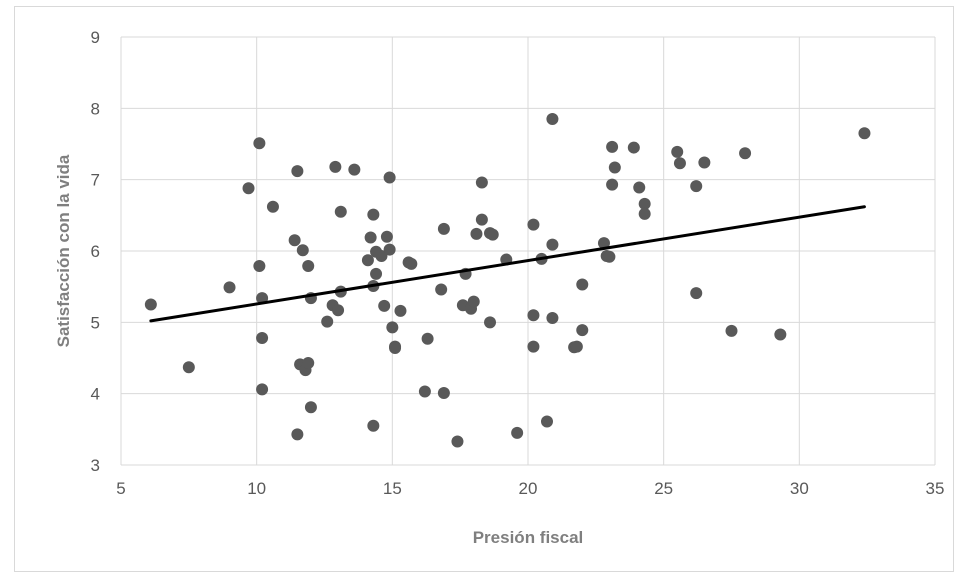 This screenshot has width=956, height=575. I want to click on y-tick-label: 6, so click(95, 251).